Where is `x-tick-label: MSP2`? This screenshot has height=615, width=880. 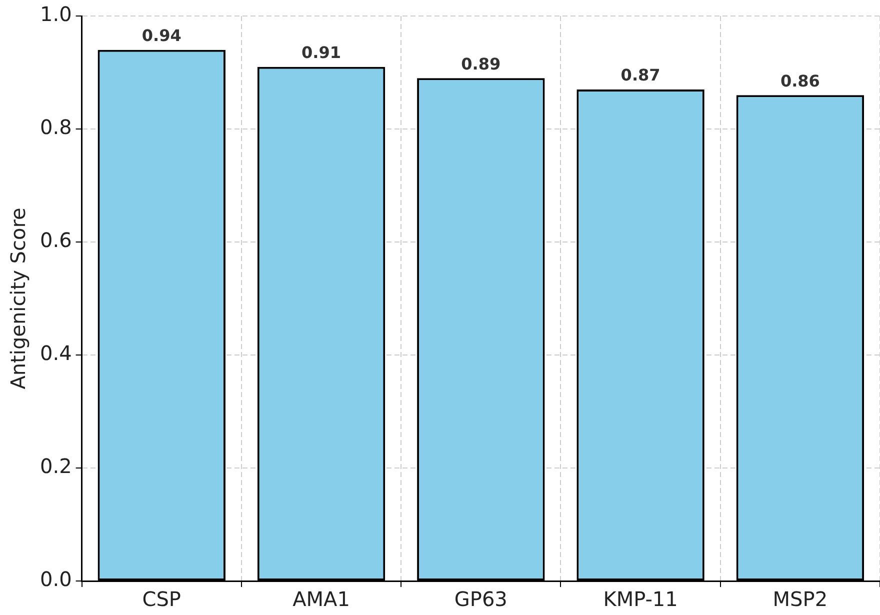
x-tick-label: MSP2 is located at coordinates (800, 599).